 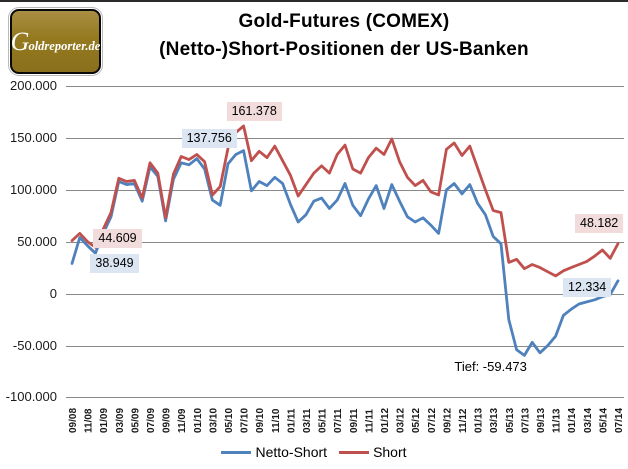 I want to click on x-tick-label: 07/09, so click(x=151, y=420).